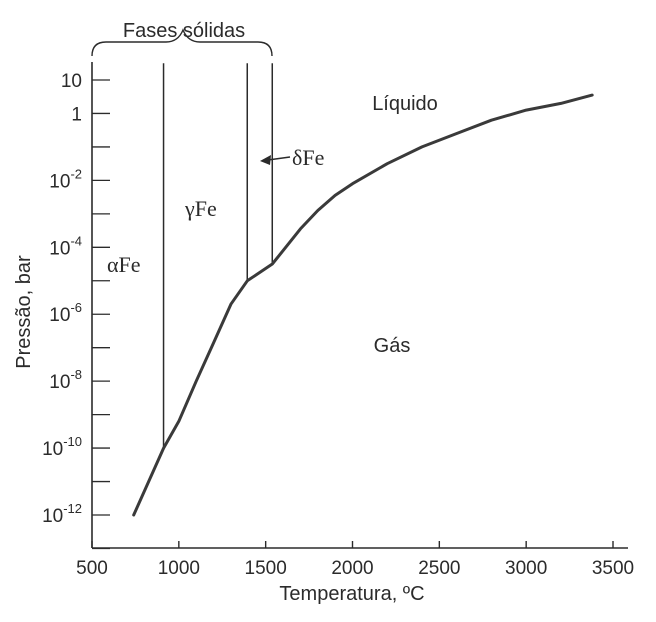 Image resolution: width=656 pixels, height=622 pixels. I want to click on y-tick-exponent: -12, so click(72, 508).